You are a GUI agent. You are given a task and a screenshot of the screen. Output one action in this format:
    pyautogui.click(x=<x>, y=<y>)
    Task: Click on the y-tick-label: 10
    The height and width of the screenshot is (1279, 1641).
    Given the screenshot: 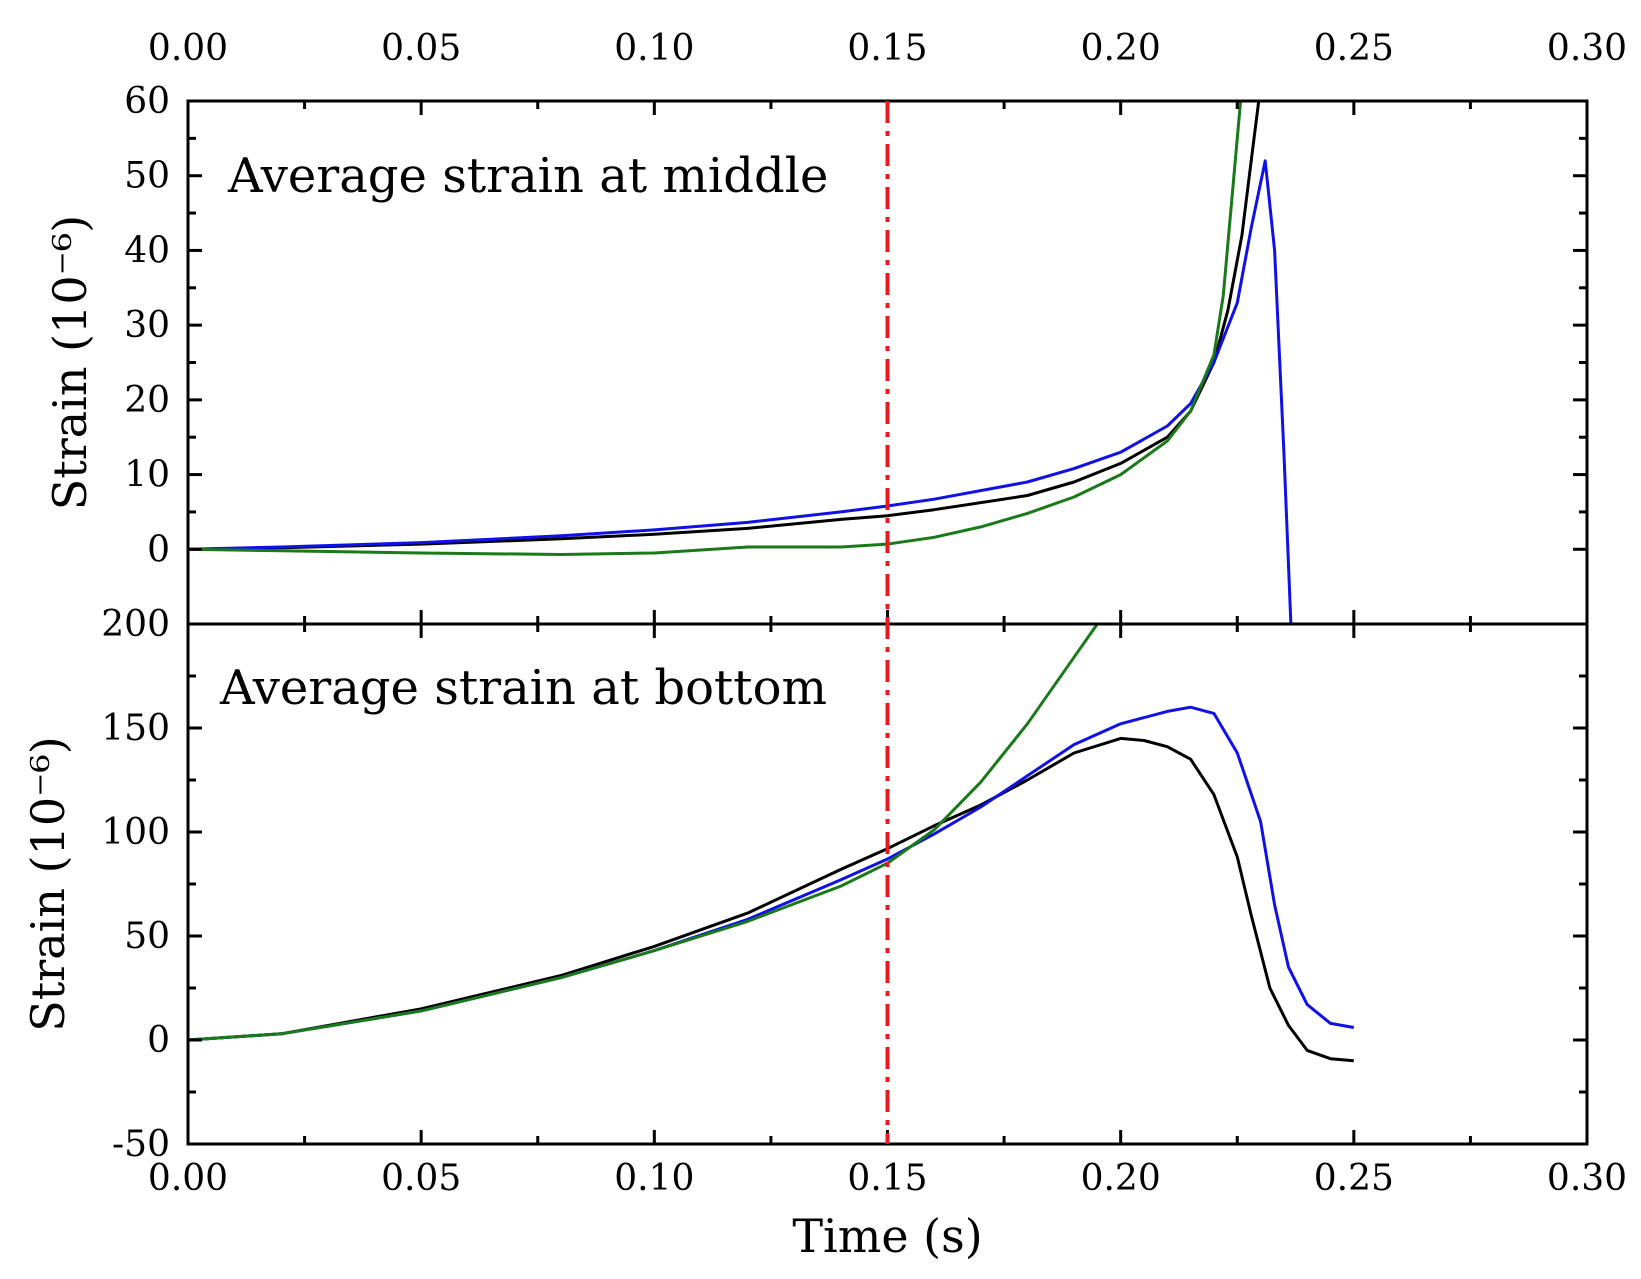 What is the action you would take?
    pyautogui.click(x=147, y=475)
    